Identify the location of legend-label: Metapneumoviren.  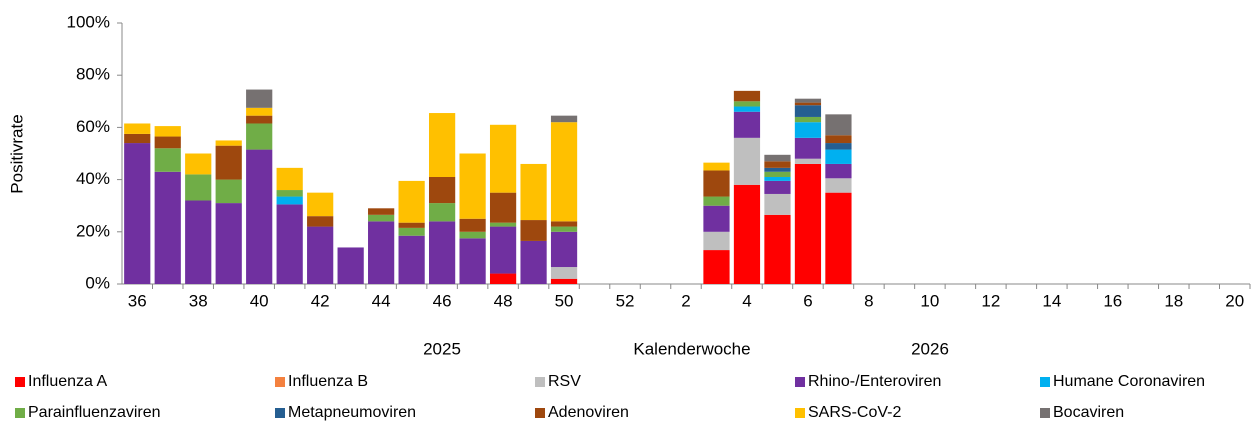
(352, 412).